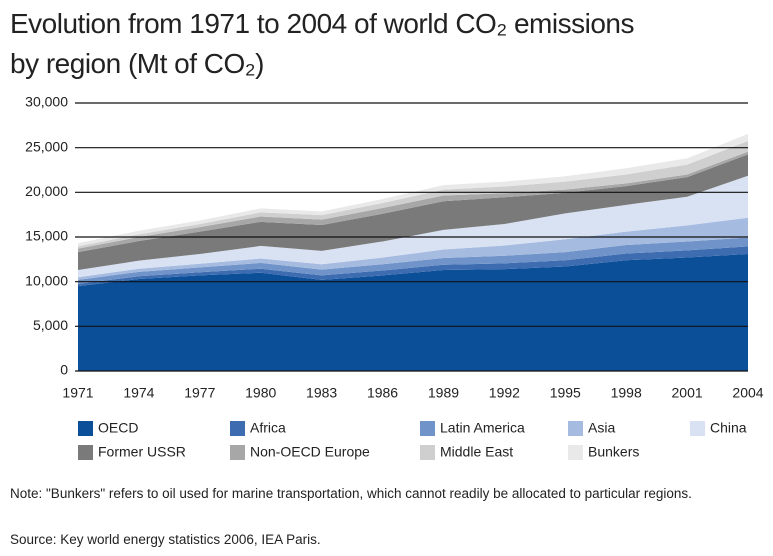  Describe the element at coordinates (118, 428) in the screenshot. I see `legend-label: OECD` at that location.